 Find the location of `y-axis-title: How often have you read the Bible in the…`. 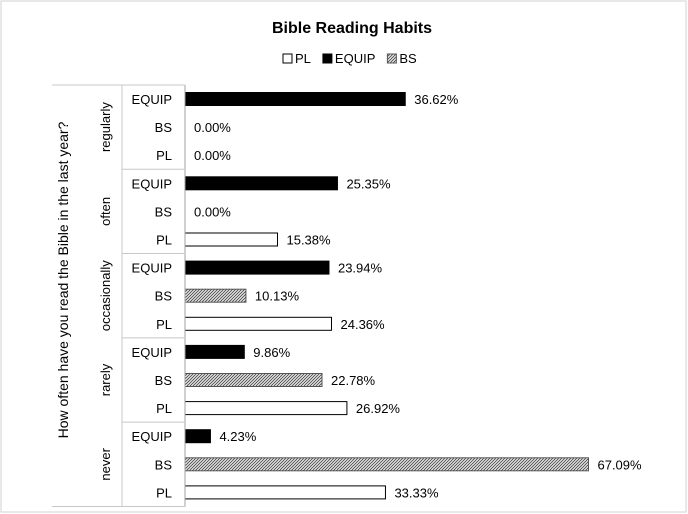

y-axis-title: How often have you read the Bible in the… is located at coordinates (63, 279).